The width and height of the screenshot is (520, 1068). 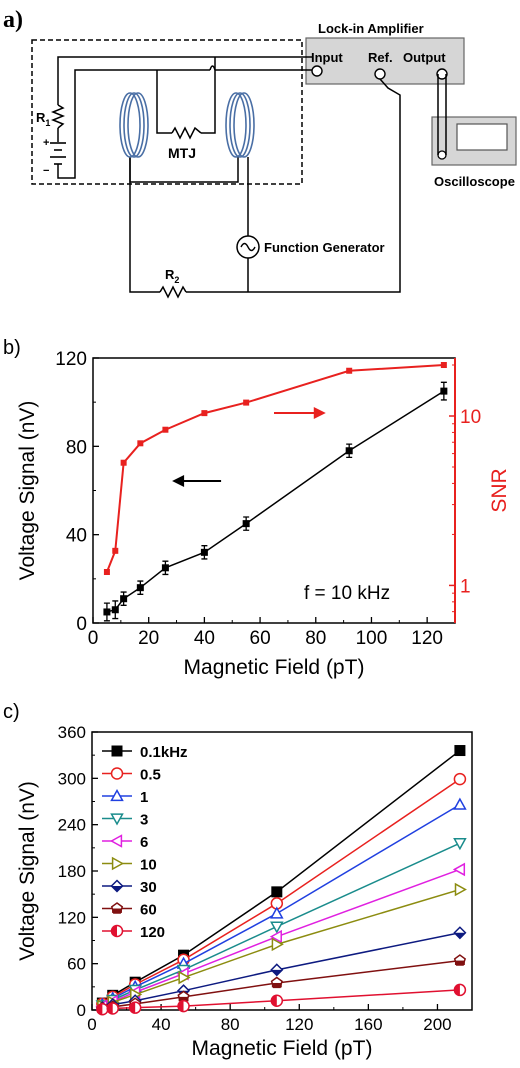 What do you see at coordinates (327, 57) in the screenshot?
I see `lockin-input-label: Input` at bounding box center [327, 57].